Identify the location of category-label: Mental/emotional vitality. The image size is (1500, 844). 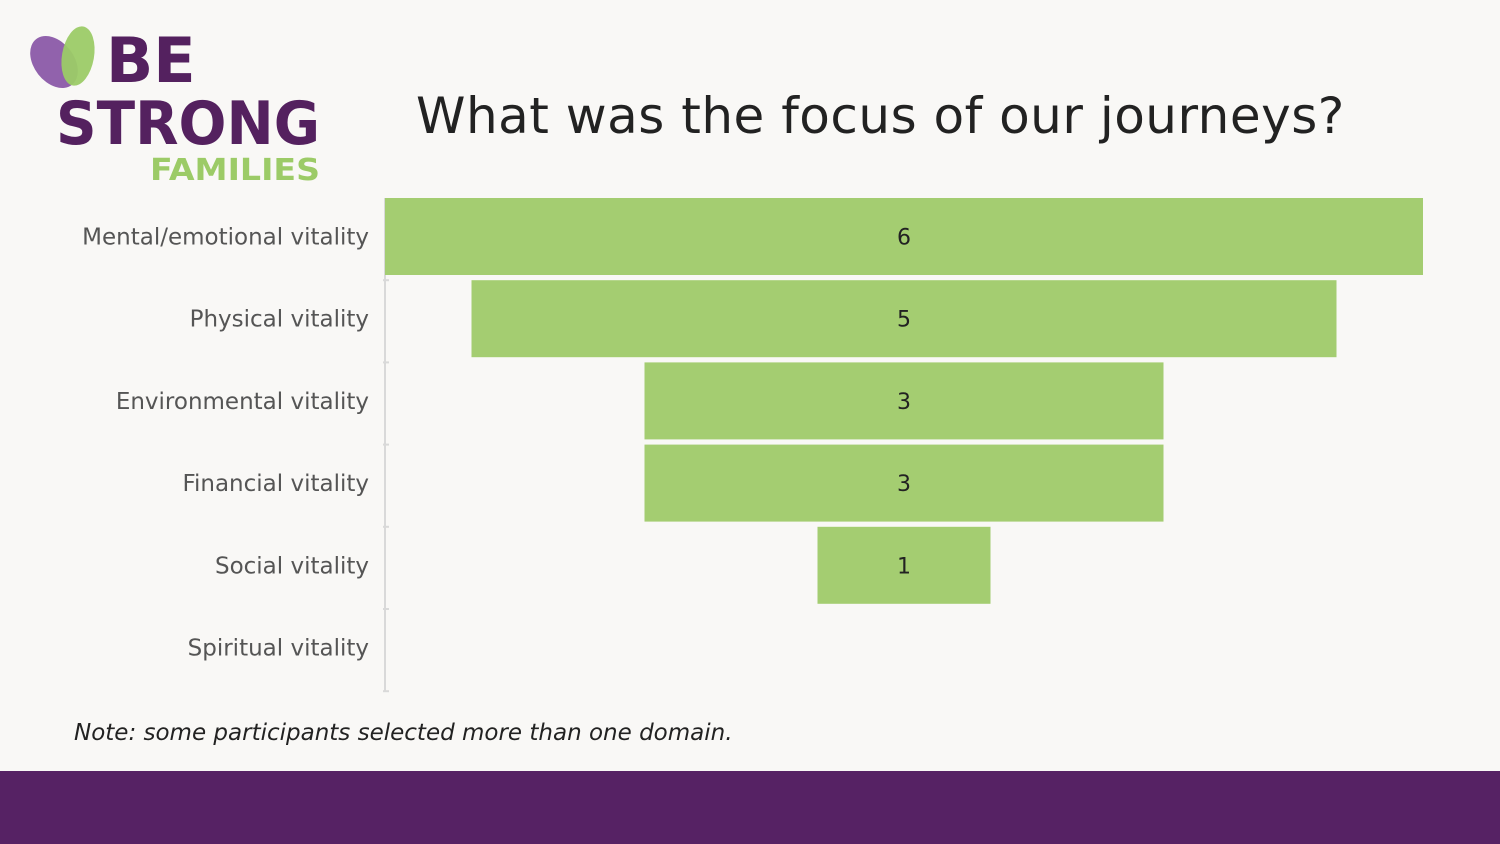
(225, 238).